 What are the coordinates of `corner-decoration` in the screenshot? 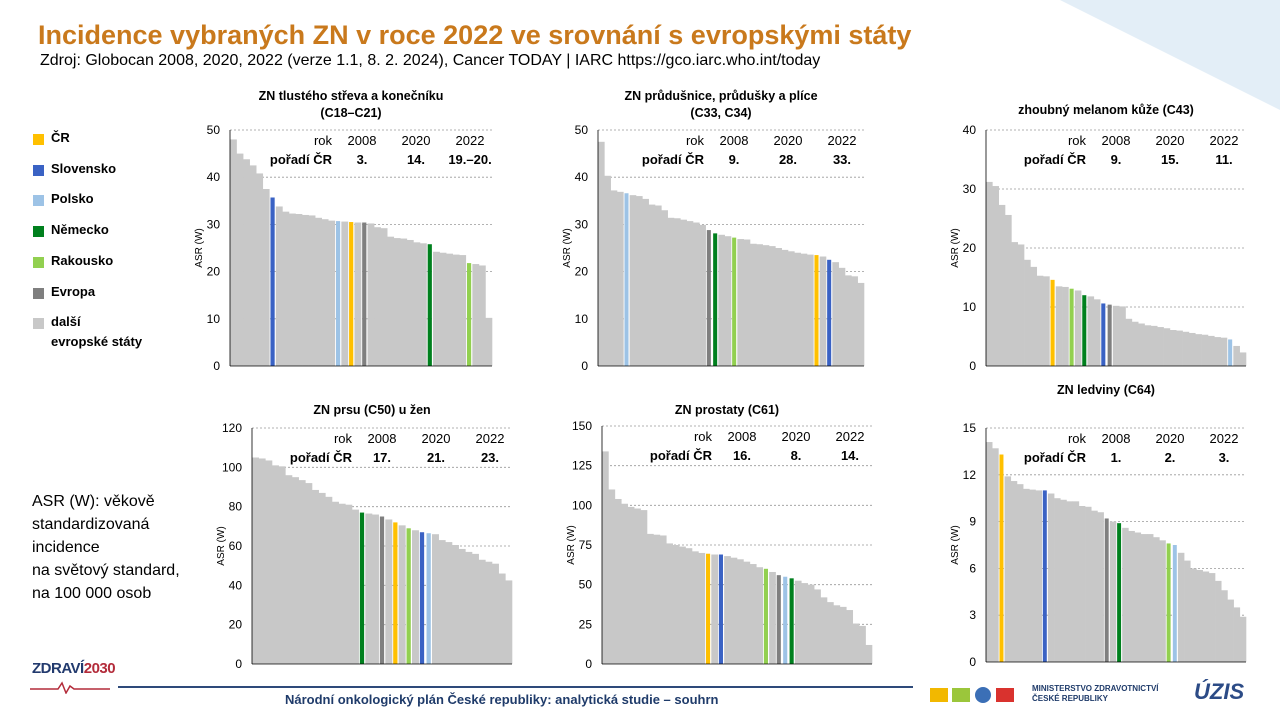 It's located at (1170, 55).